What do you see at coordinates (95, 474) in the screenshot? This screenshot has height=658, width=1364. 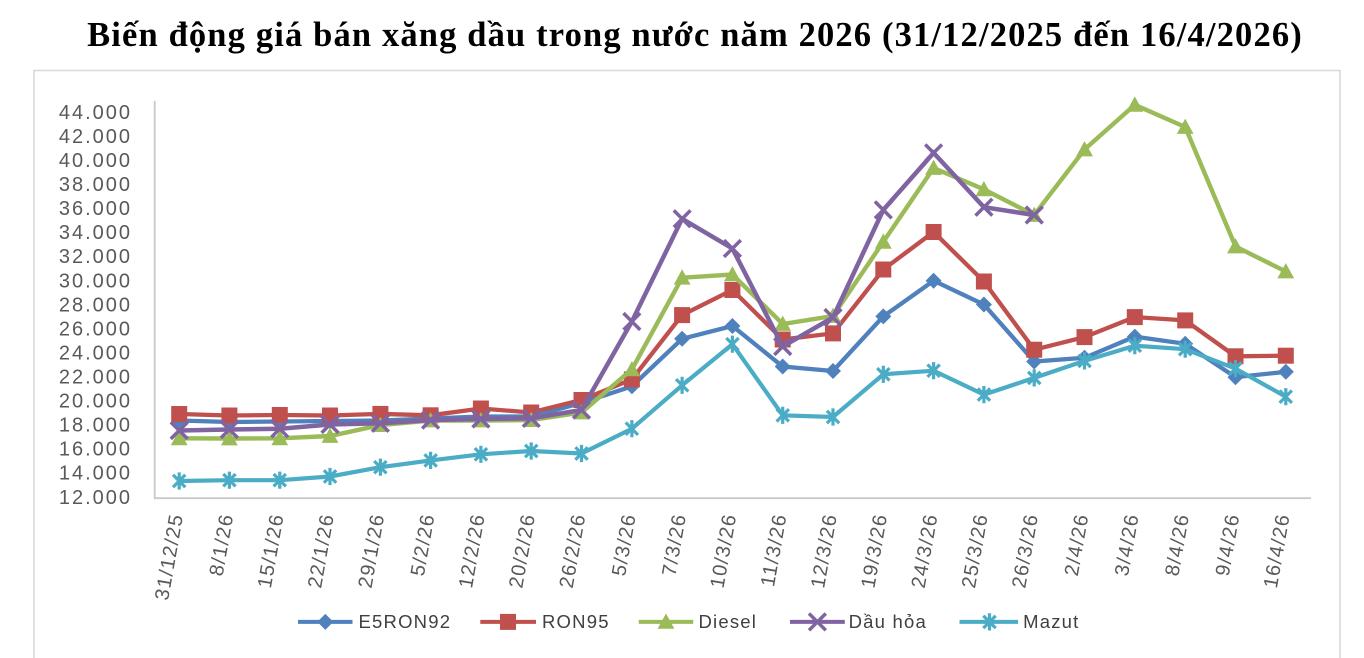 I see `svg-text: 14.000` at bounding box center [95, 474].